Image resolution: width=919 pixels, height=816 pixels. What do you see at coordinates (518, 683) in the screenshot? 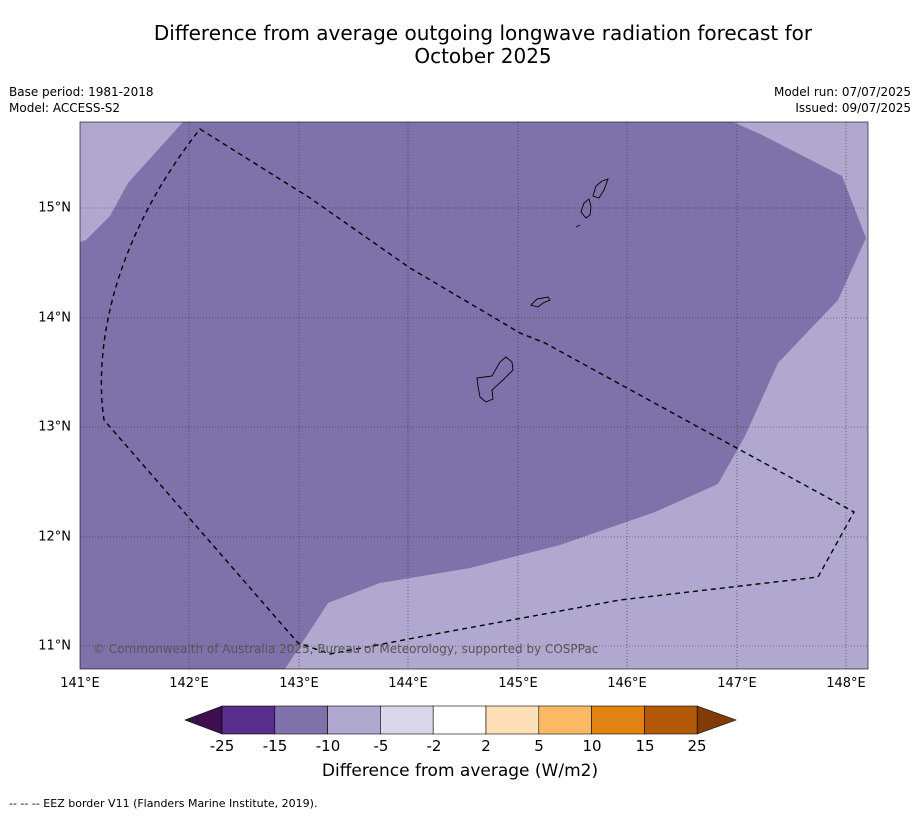
I see `lon-label: 145°E` at bounding box center [518, 683].